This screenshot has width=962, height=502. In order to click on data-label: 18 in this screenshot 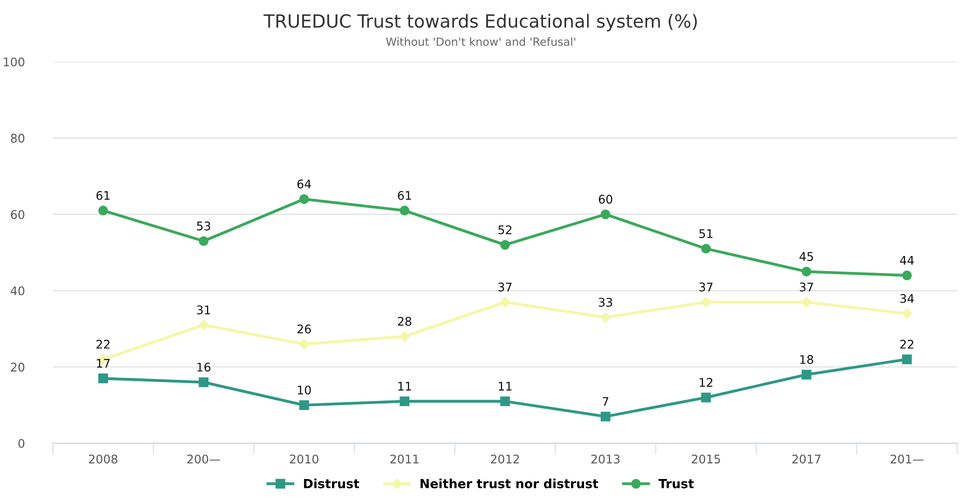, I will do `click(807, 359)`.